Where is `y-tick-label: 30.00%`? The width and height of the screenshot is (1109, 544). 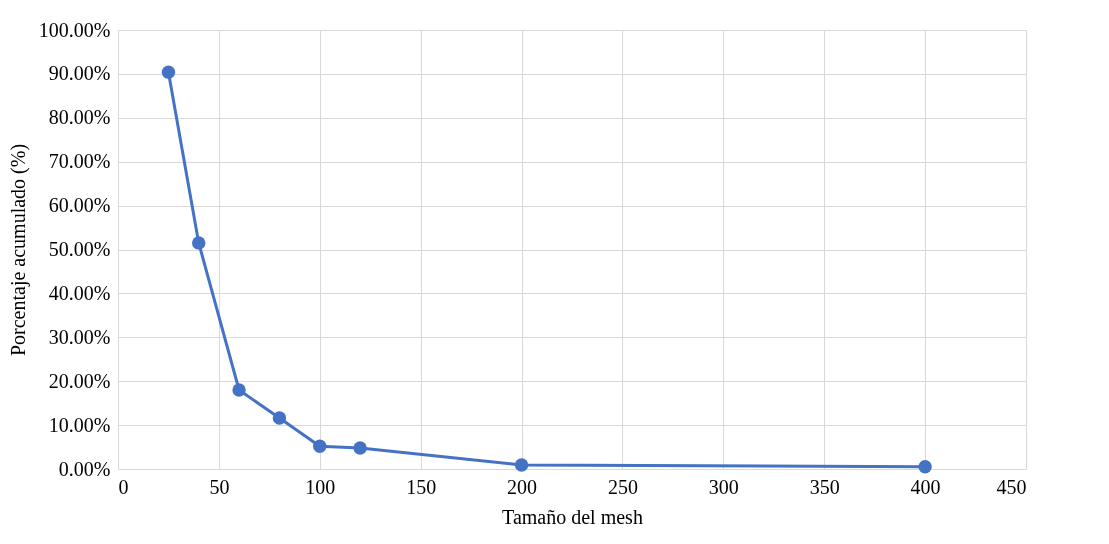
y-tick-label: 30.00% is located at coordinates (79, 336).